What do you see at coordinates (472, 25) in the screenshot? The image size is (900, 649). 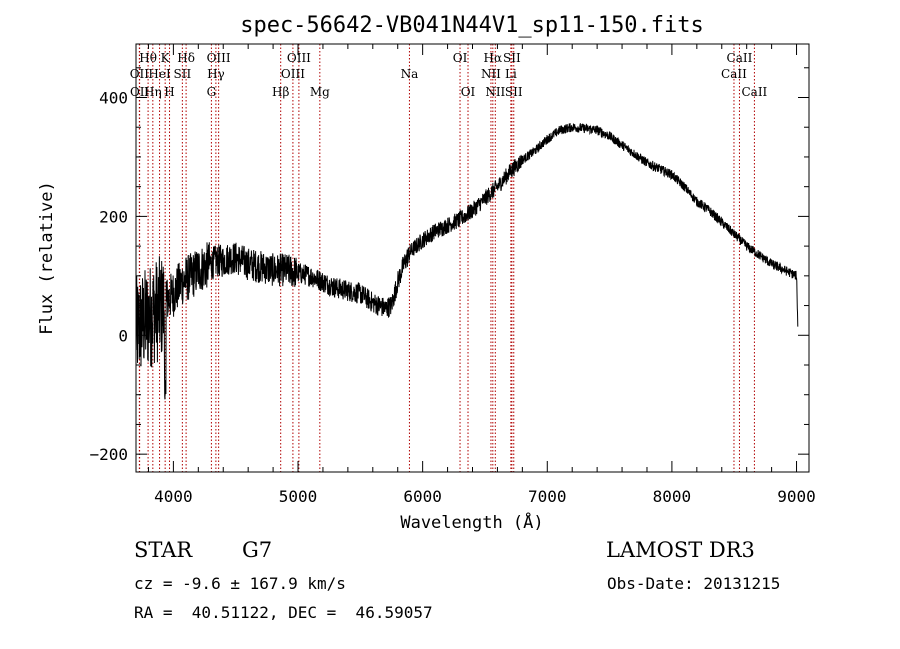 I see `chart-title: spec-56642-VB041N44V1_sp11-150.fits` at bounding box center [472, 25].